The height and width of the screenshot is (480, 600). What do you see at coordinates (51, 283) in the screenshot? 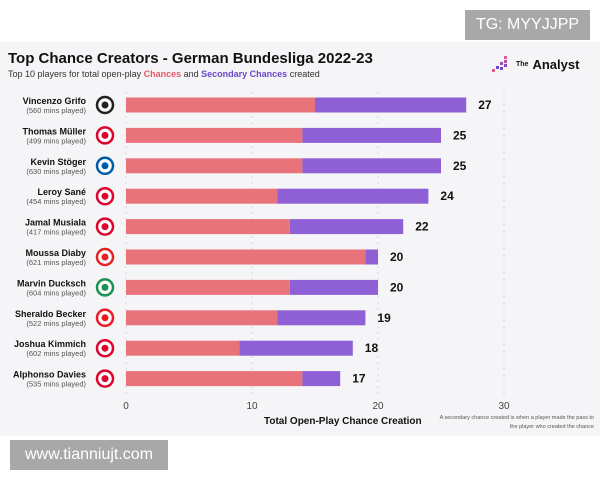
I see `player-name: Marvin Ducksch` at bounding box center [51, 283].